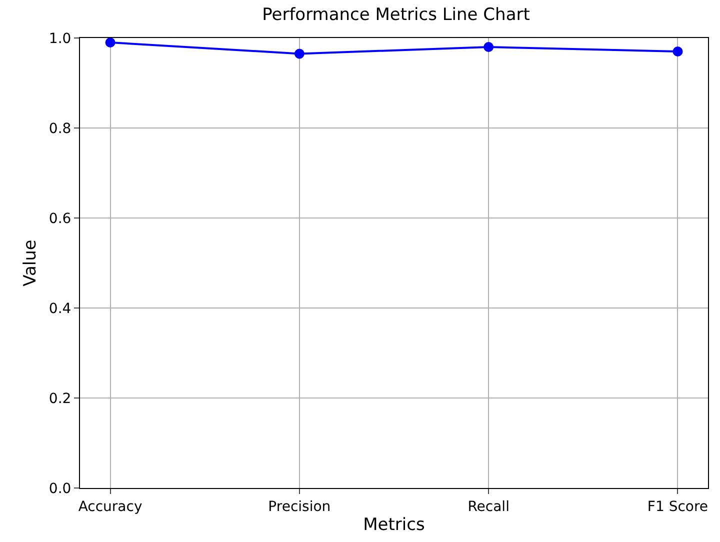 Image resolution: width=720 pixels, height=542 pixels. Describe the element at coordinates (110, 506) in the screenshot. I see `x-tick-label: Accuracy` at that location.